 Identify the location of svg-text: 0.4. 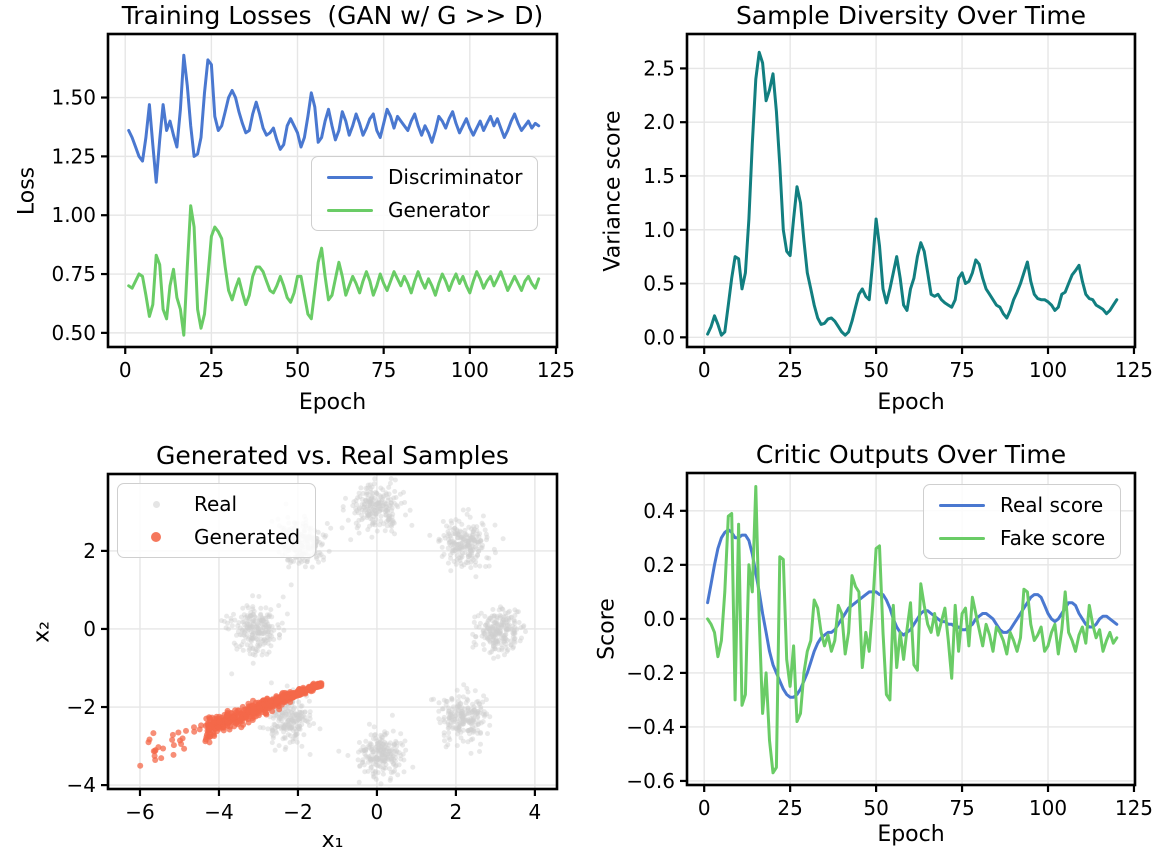
(659, 511).